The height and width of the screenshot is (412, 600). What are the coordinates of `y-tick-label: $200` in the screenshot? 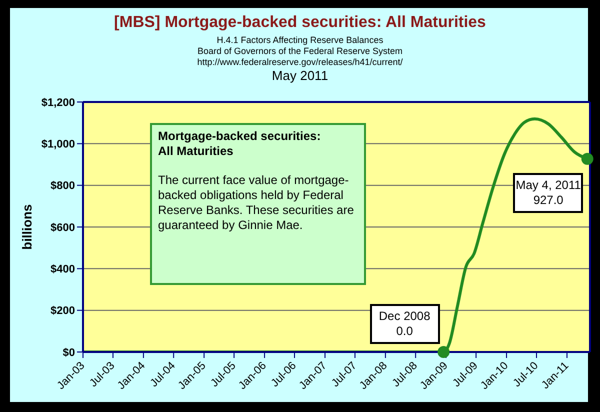 It's located at (62, 311).